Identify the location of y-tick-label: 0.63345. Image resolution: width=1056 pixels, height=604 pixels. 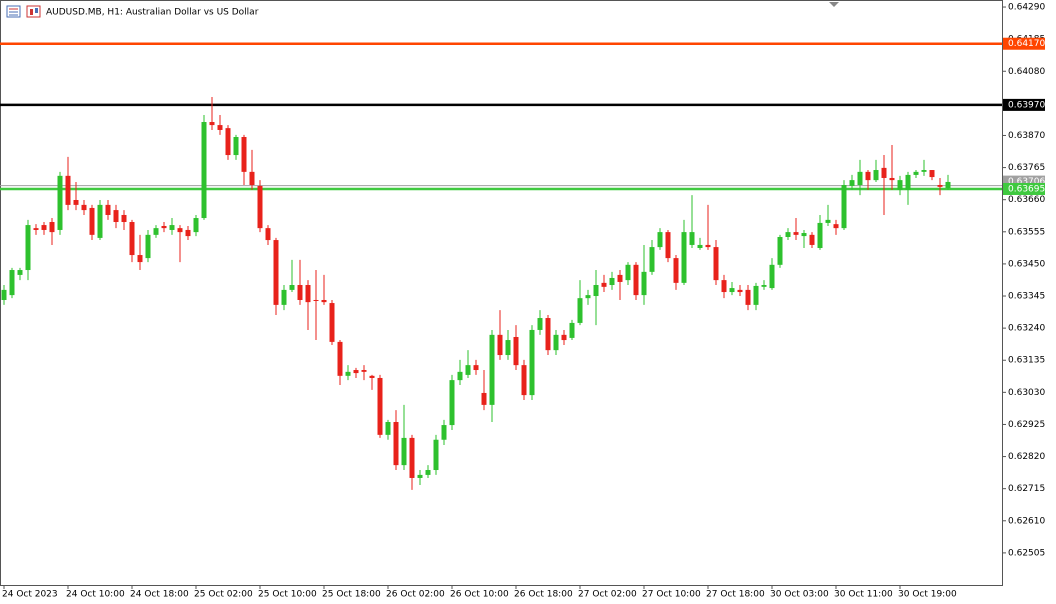
(1026, 297).